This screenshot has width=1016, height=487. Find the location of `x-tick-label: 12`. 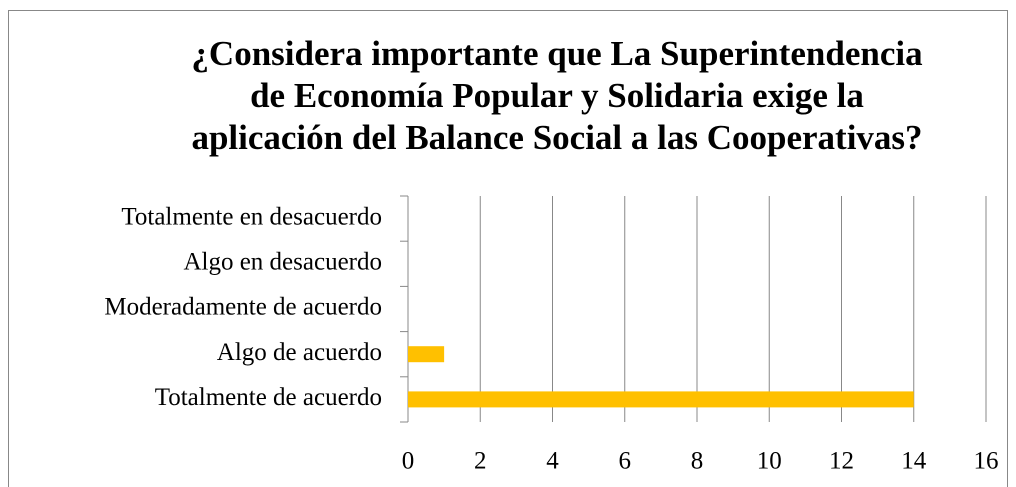

x-tick-label: 12 is located at coordinates (841, 461).